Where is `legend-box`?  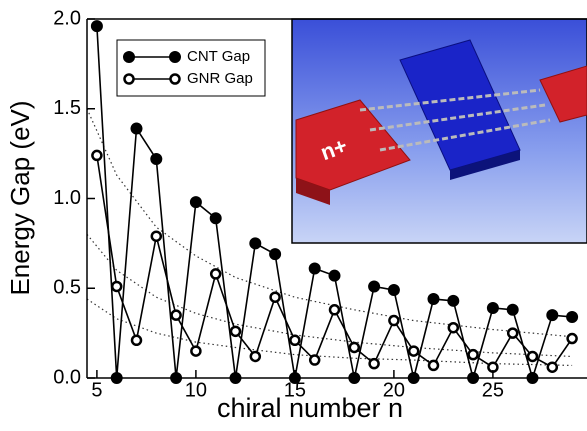 legend-box is located at coordinates (191, 68).